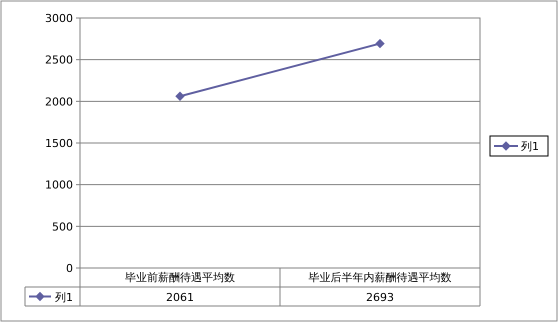 This screenshot has width=560, height=324. I want to click on y-tick-label: 500, so click(62, 227).